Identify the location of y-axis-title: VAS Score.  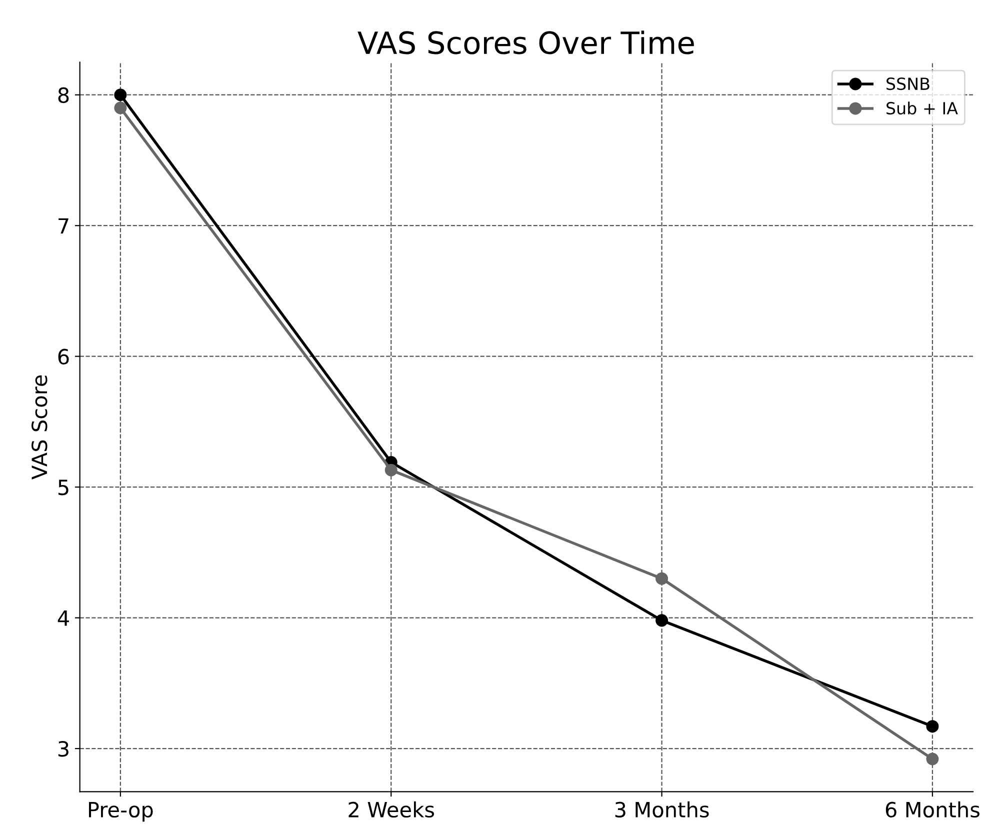
(40, 427).